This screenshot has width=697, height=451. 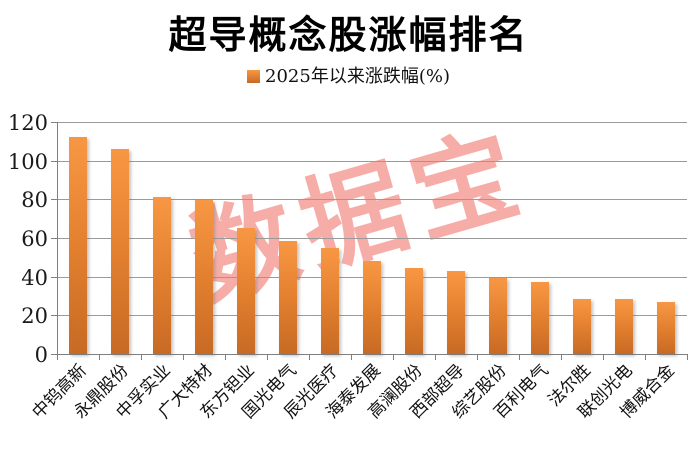 What do you see at coordinates (27, 161) in the screenshot?
I see `y-axis-label-100: 100` at bounding box center [27, 161].